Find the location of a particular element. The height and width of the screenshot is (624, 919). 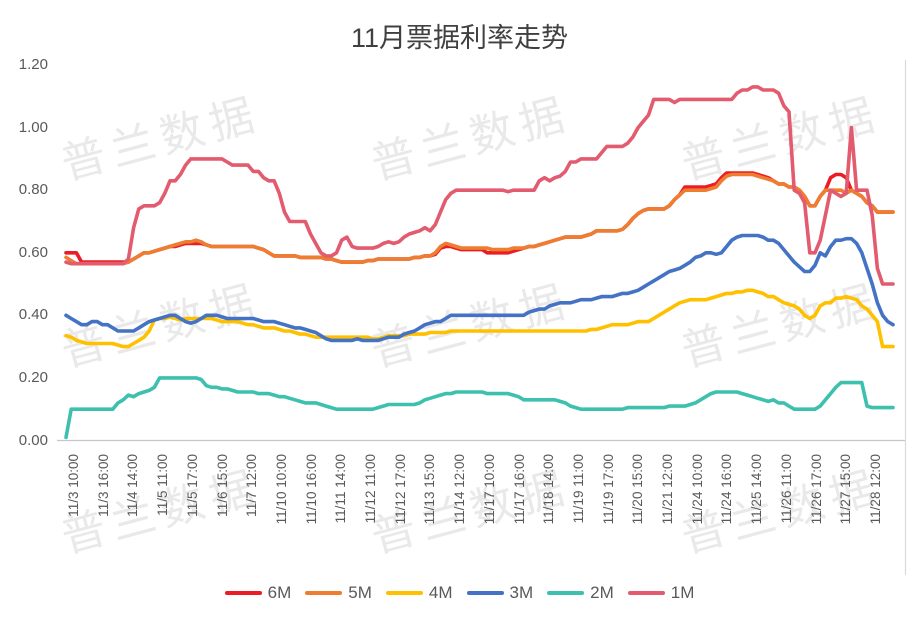

x-axis-label: 11/19 11:00 is located at coordinates (578, 489).